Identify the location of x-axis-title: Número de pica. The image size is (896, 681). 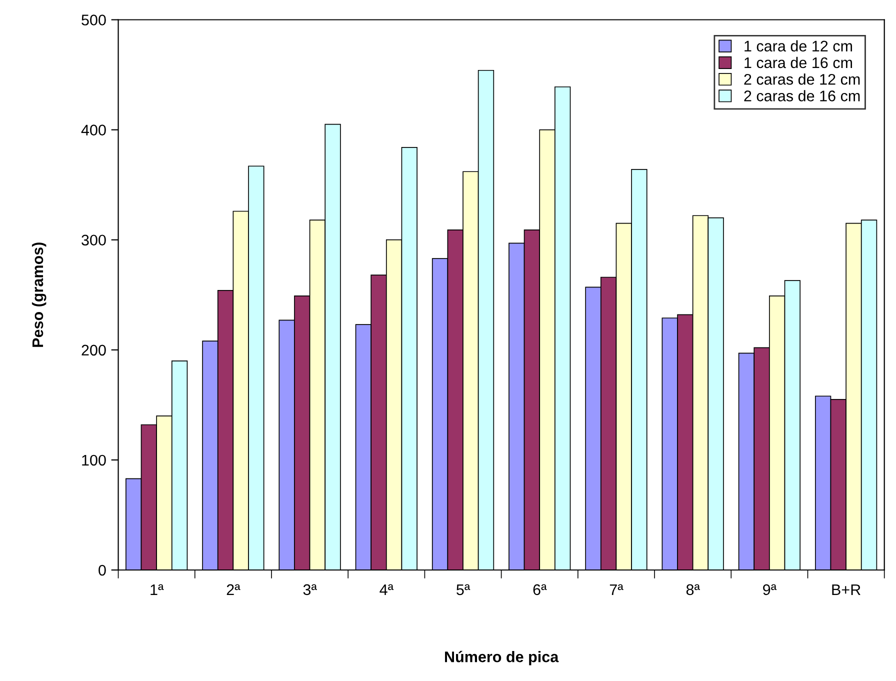
(502, 658).